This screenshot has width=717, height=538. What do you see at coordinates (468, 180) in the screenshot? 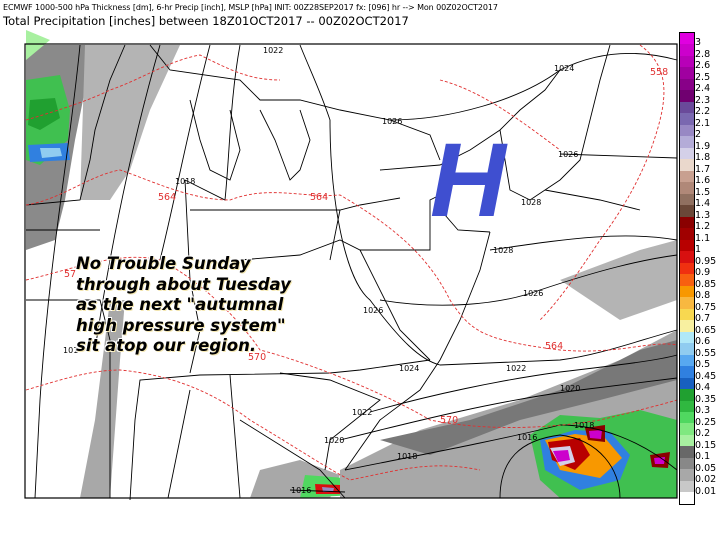
I see `high-pressure-symbol: H` at bounding box center [468, 180].